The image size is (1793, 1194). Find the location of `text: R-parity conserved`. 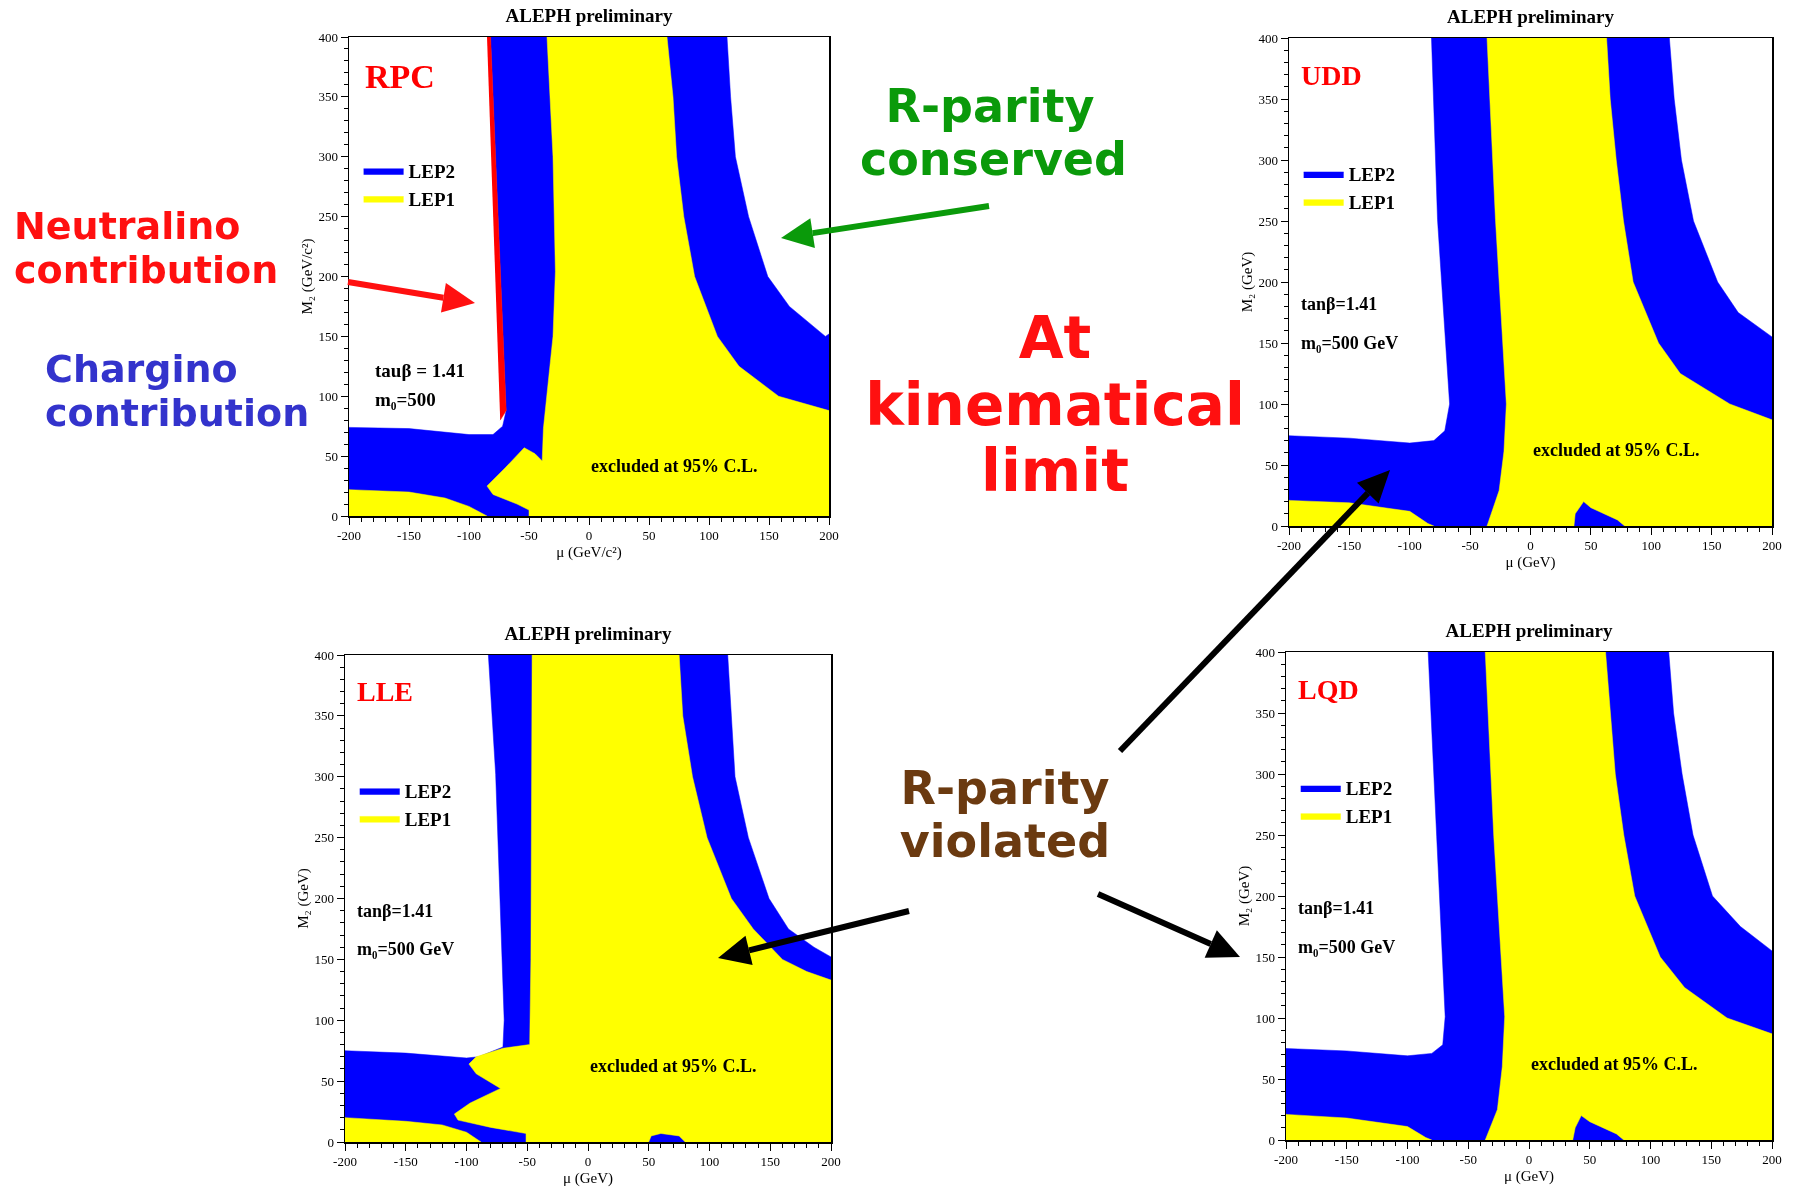

text: R-parity conserved is located at coordinates (993, 132).